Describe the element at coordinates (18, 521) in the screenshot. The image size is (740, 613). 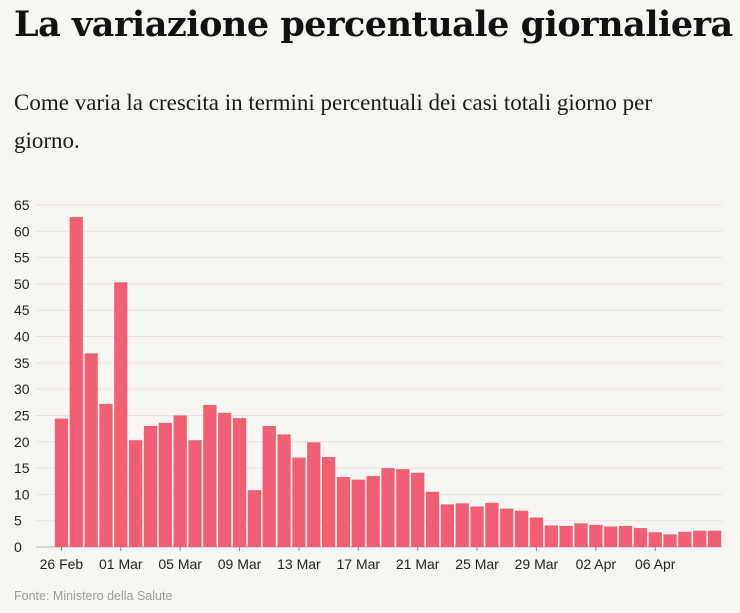
I see `y-tick-label: 5` at that location.